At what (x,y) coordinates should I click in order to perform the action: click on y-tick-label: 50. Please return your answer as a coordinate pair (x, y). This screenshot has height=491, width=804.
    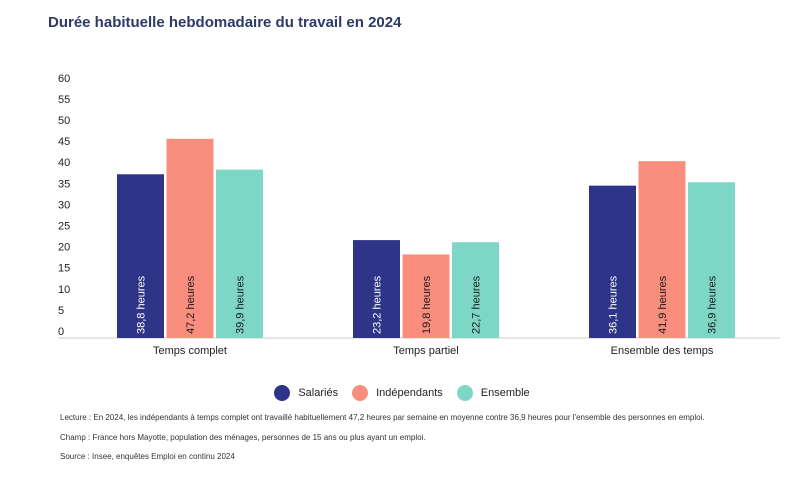
    Looking at the image, I should click on (64, 121).